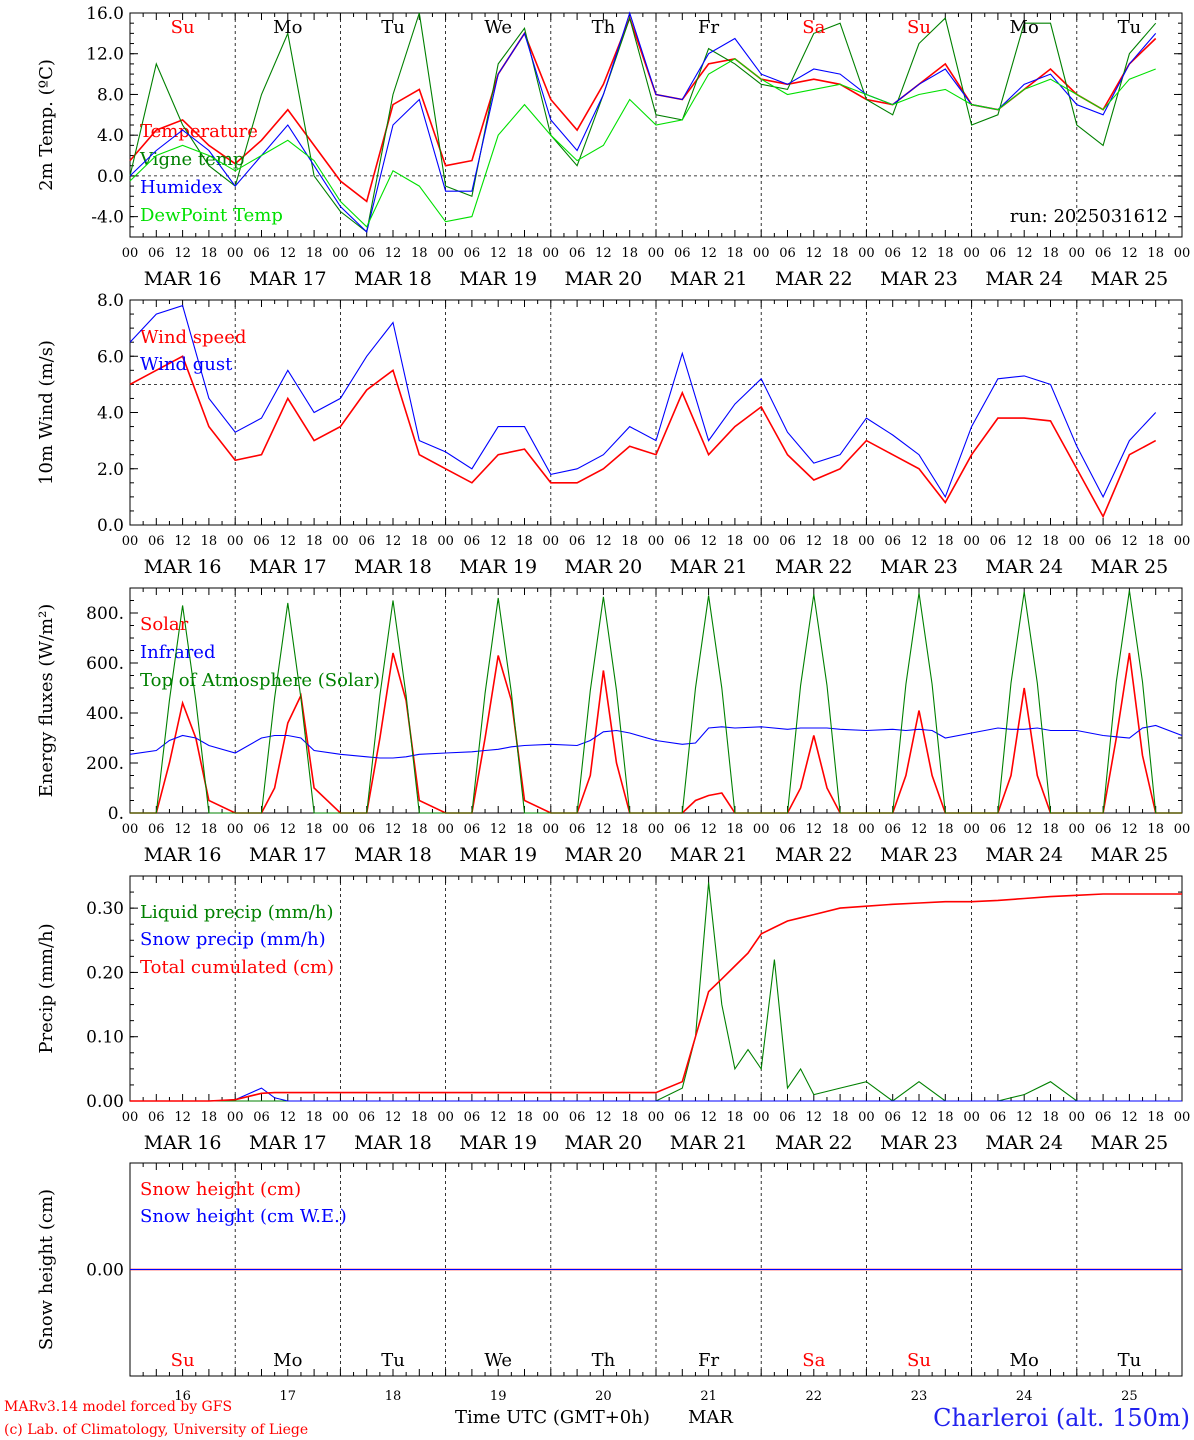 This screenshot has width=1194, height=1440. Describe the element at coordinates (46, 1269) in the screenshot. I see `y-axis-label: Snow height (cm)` at that location.